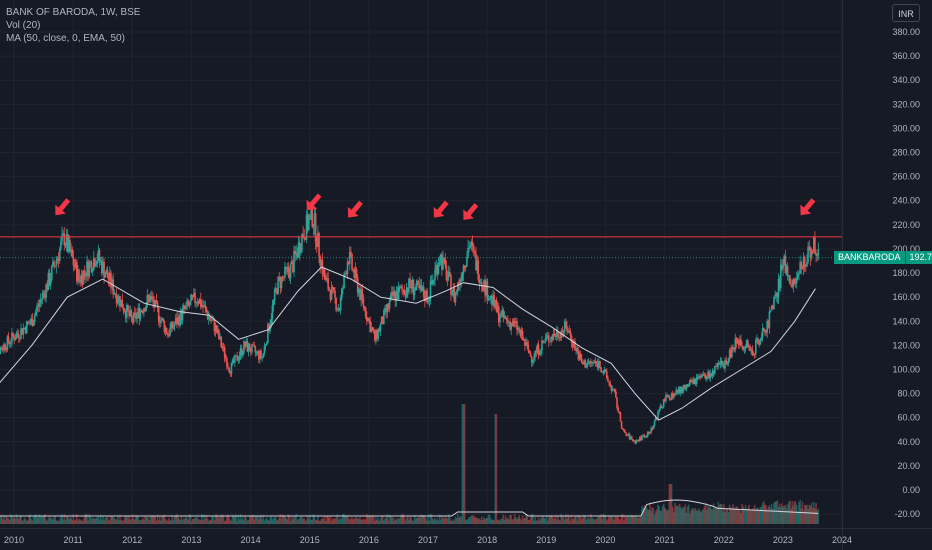 This screenshot has height=550, width=932. I want to click on price-tick-label: 180.00, so click(906, 273).